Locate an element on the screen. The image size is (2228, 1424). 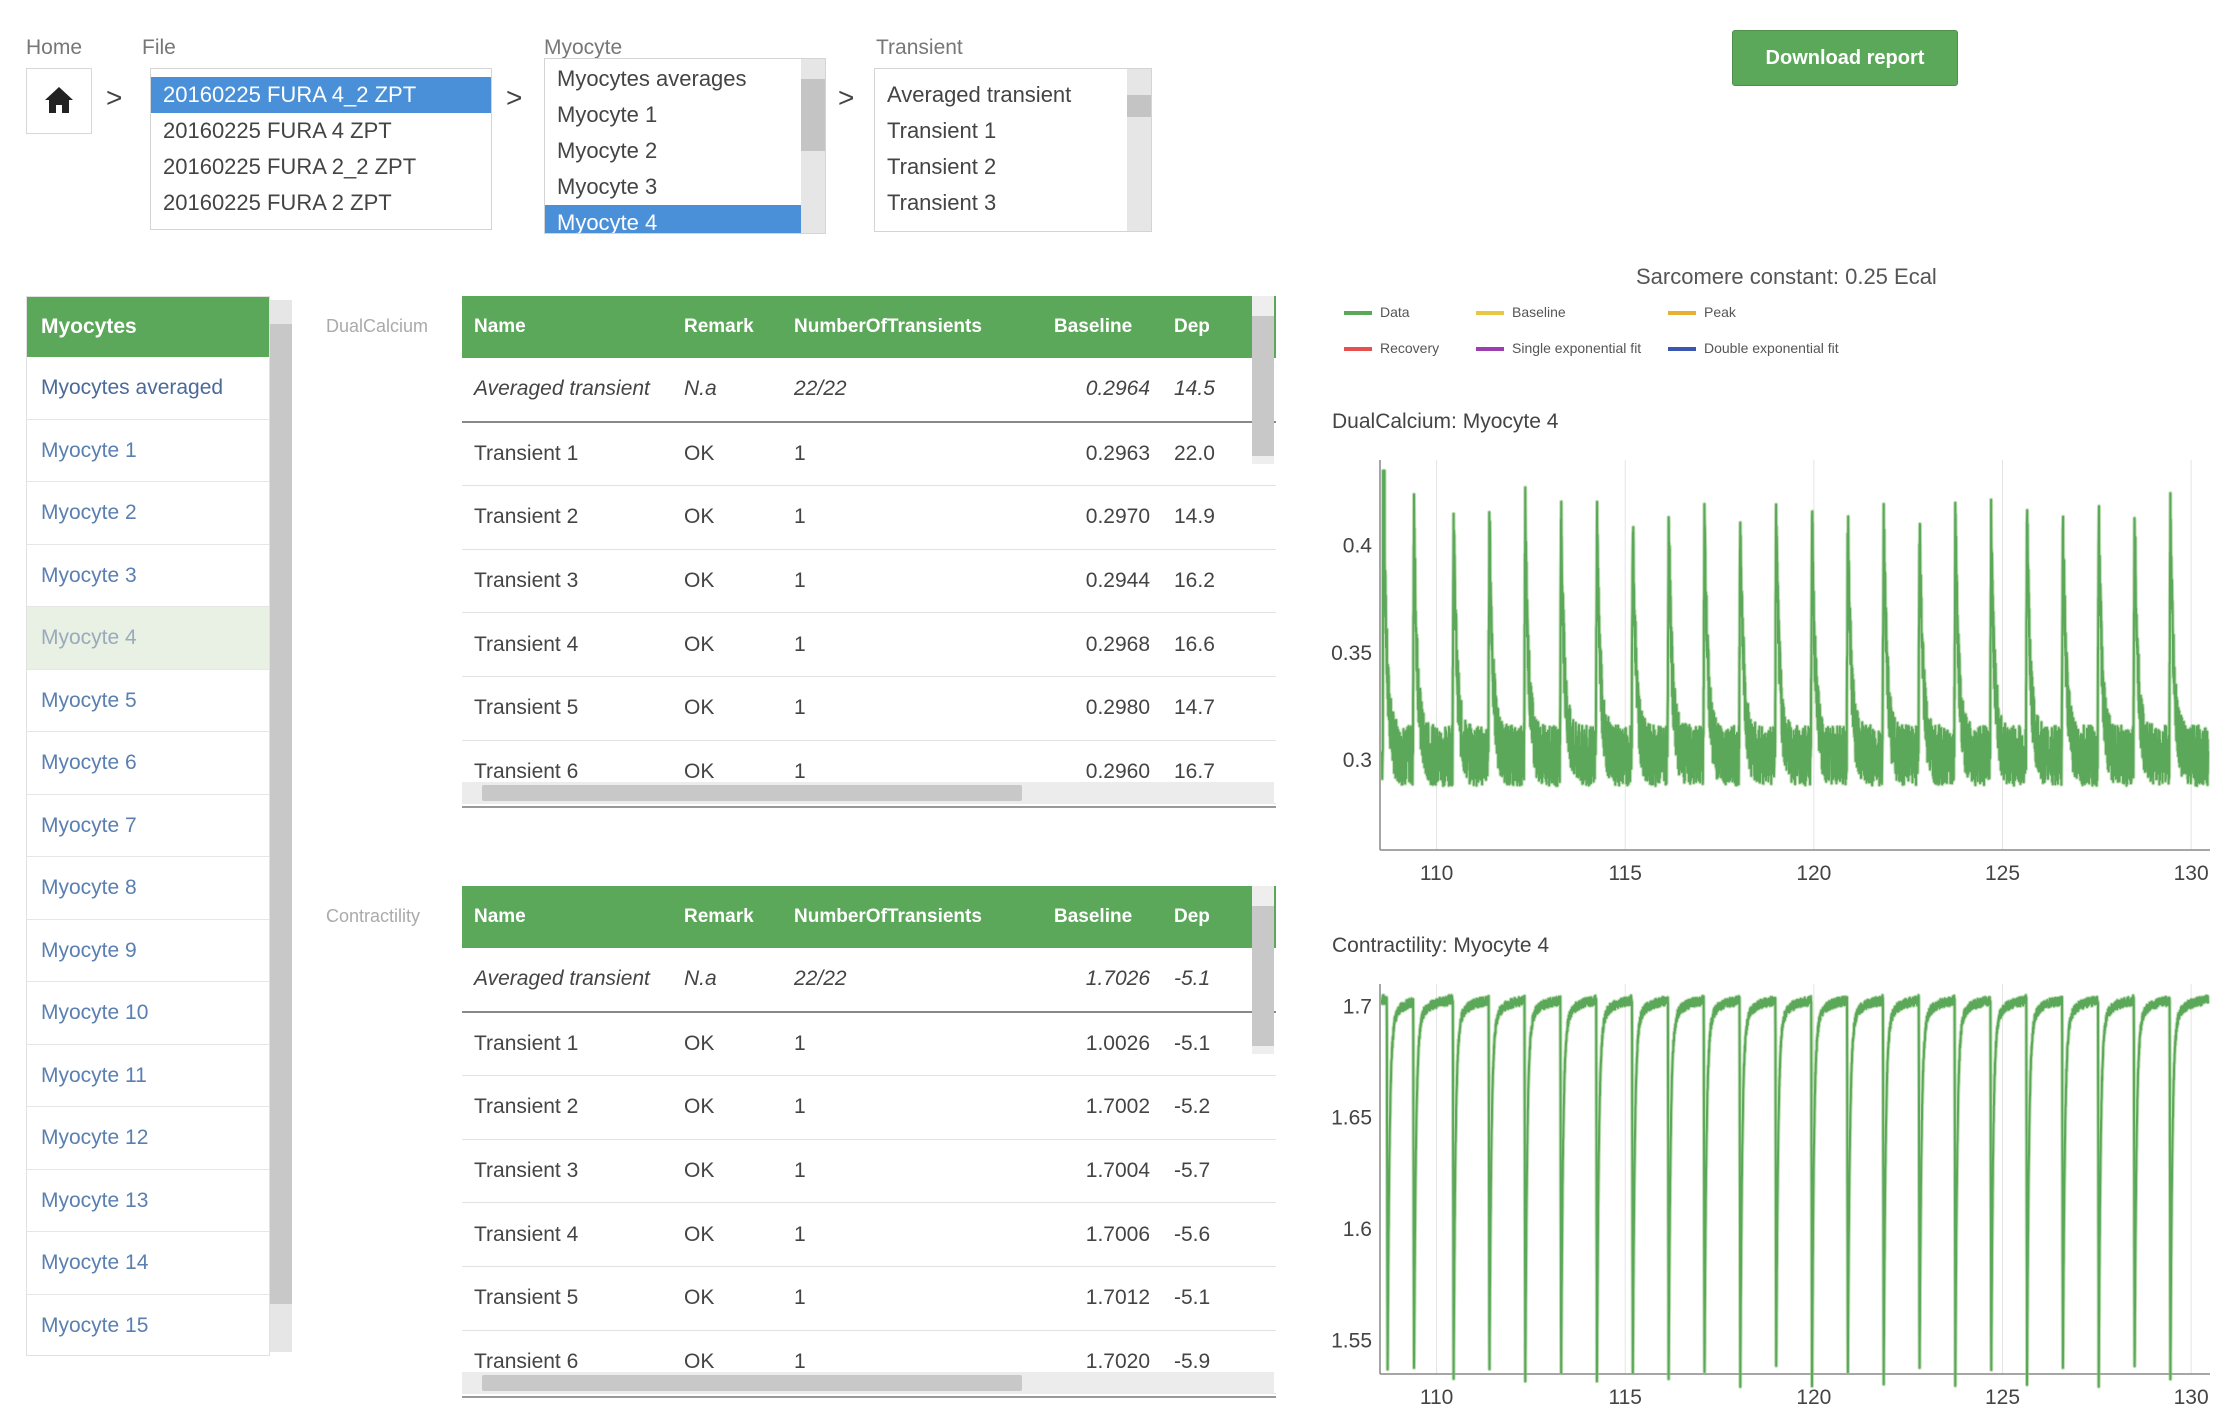
list-option: 20160225 FURA 2 ZPT is located at coordinates (277, 202).